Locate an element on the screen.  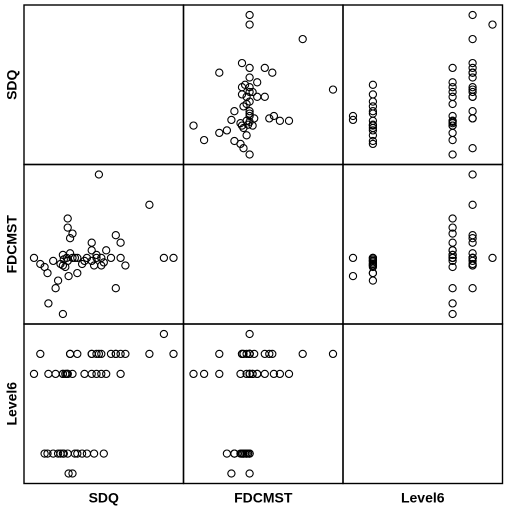
y-label-sdq: SDQ is located at coordinates (12, 84).